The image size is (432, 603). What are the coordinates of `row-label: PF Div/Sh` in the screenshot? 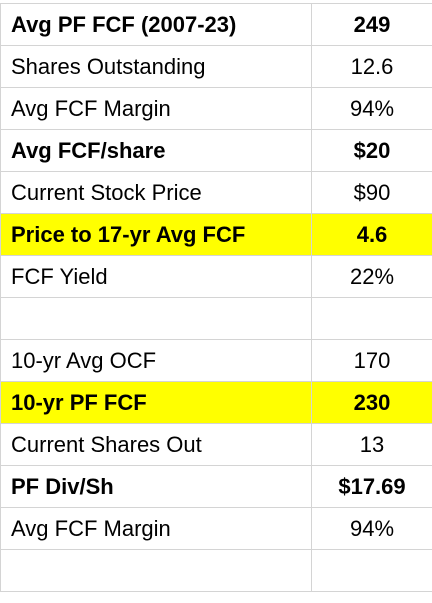 It's located at (156, 487).